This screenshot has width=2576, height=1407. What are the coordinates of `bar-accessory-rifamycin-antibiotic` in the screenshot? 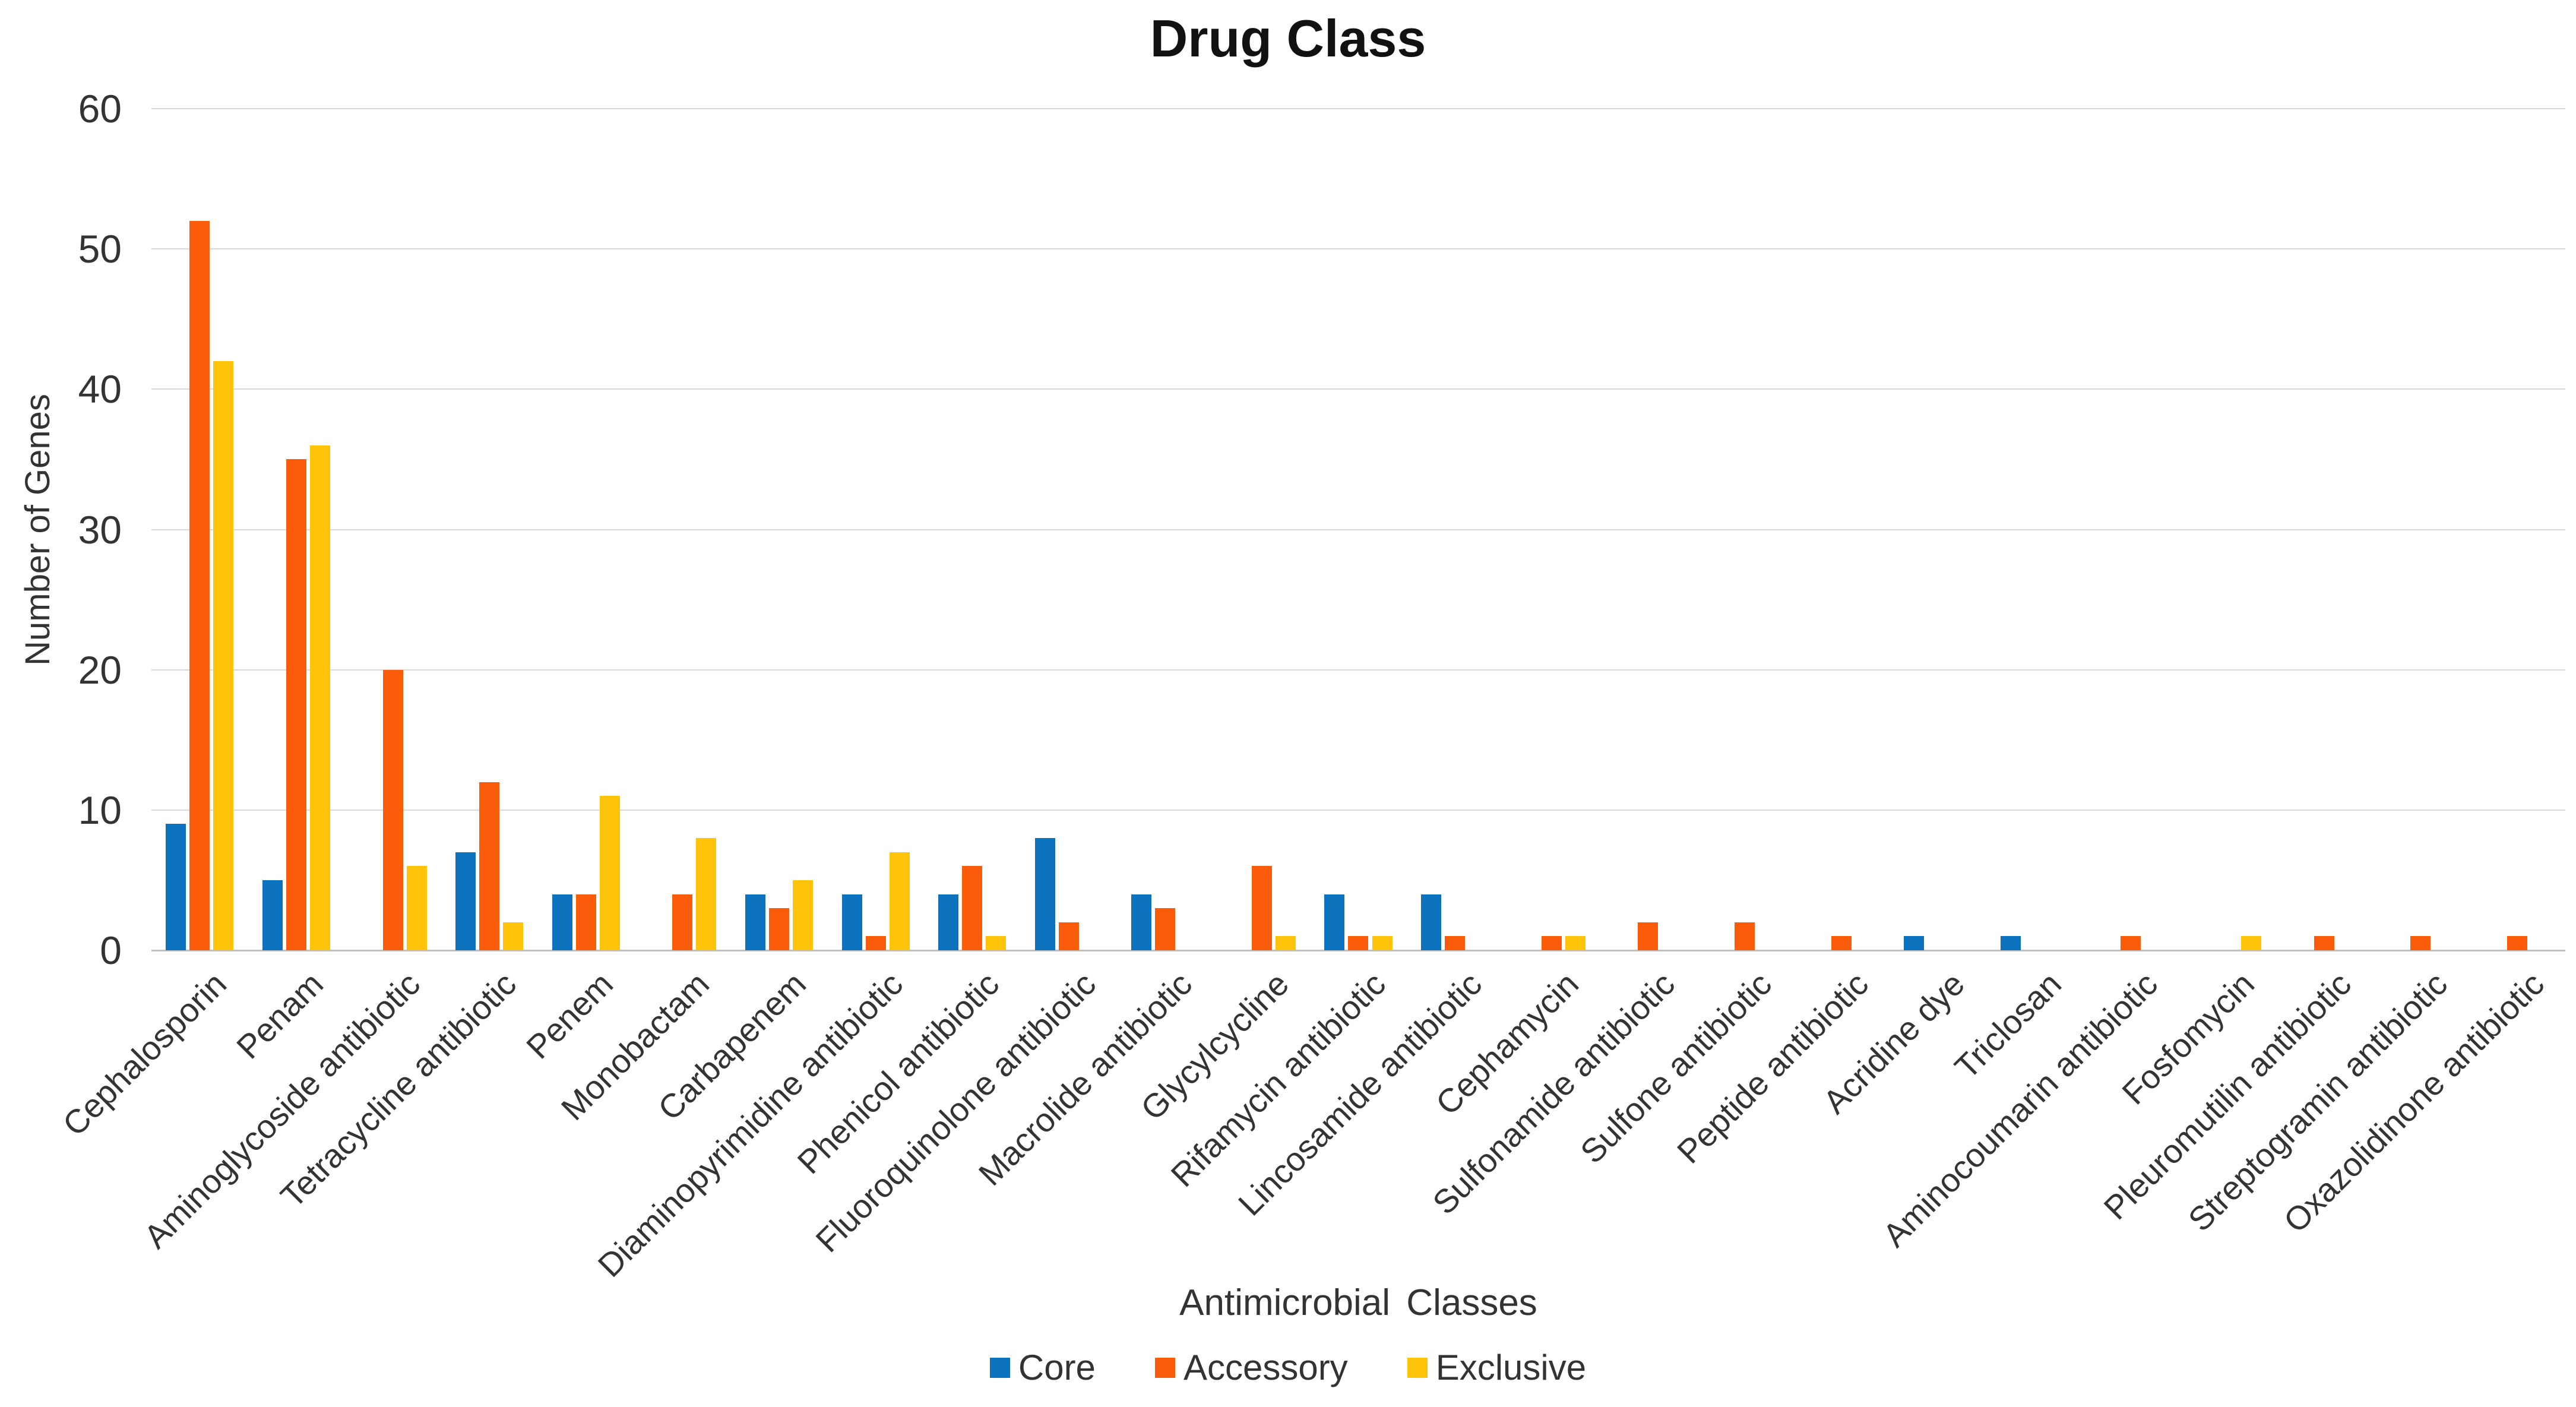 It's located at (1358, 943).